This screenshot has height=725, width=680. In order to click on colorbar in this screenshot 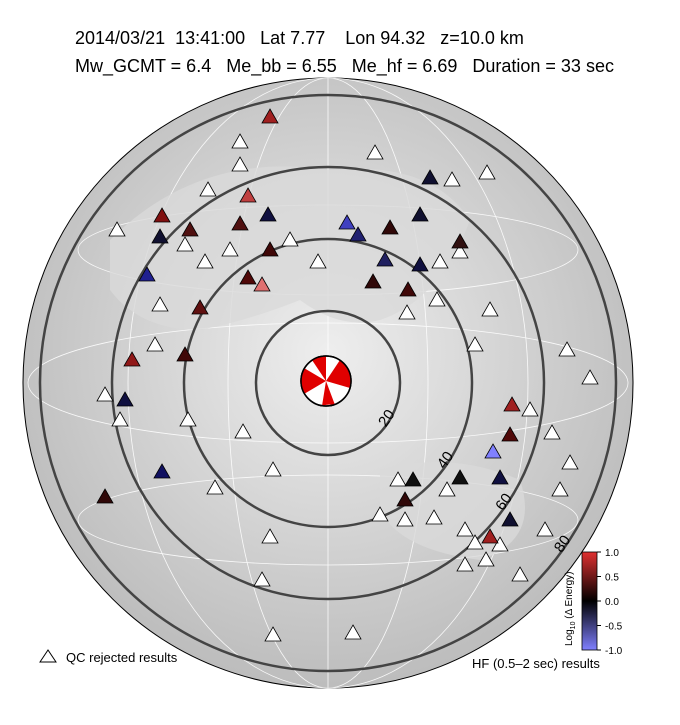, I will do `click(589, 601)`.